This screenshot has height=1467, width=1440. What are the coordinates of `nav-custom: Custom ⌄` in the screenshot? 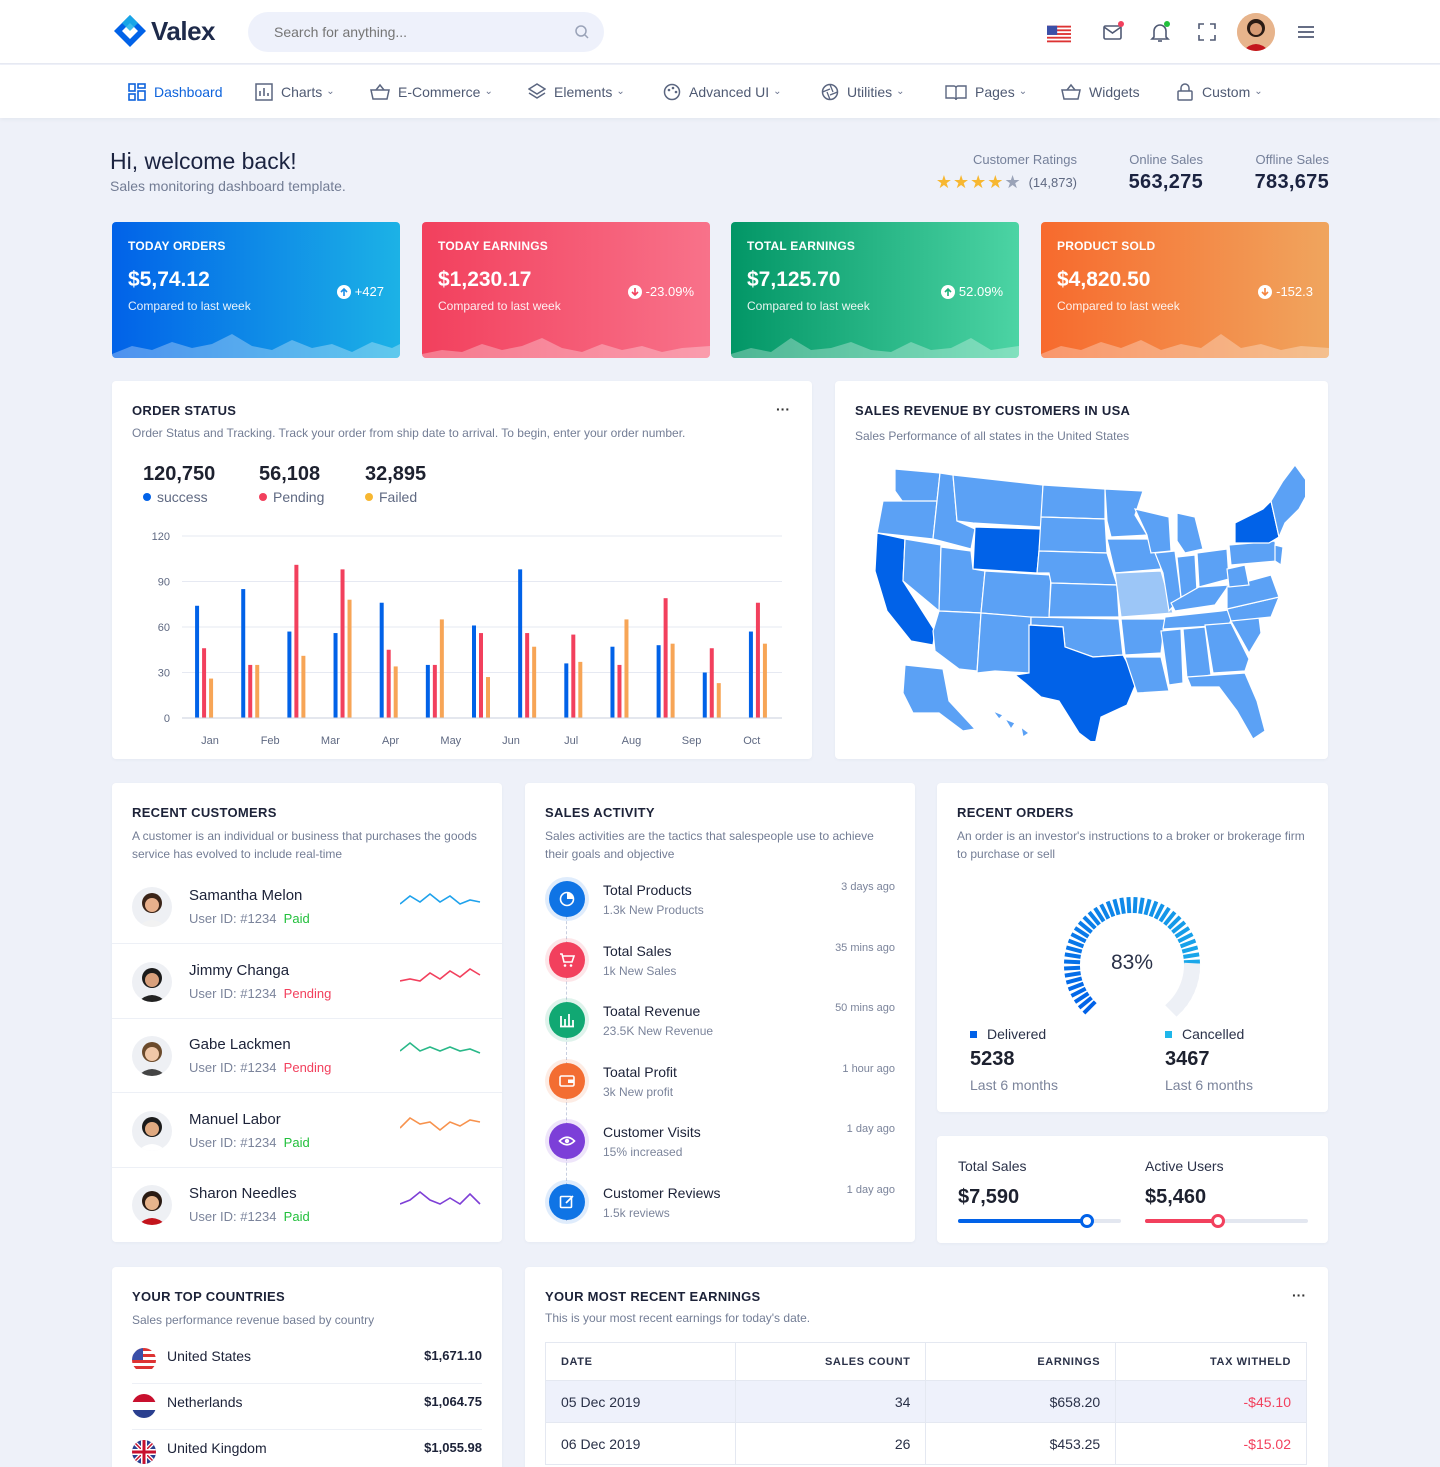 It's located at (1219, 91).